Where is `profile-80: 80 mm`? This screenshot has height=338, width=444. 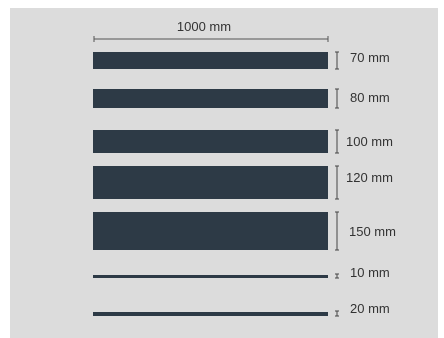
profile-80: 80 mm is located at coordinates (241, 98).